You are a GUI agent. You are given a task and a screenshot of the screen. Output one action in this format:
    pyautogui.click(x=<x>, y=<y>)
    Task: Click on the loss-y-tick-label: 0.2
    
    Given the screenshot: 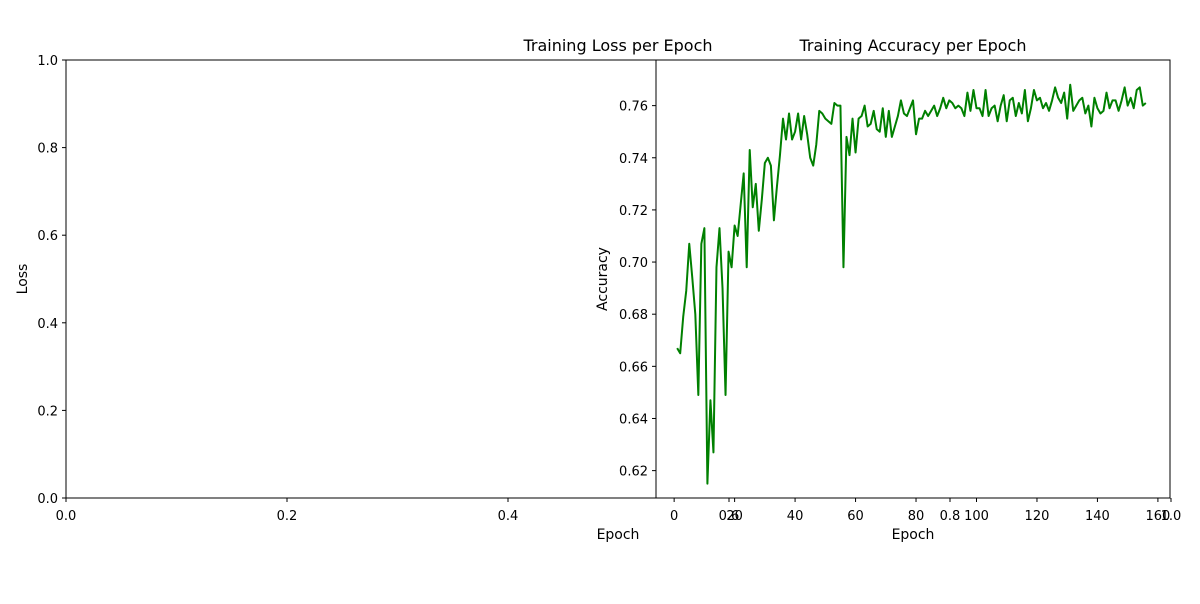 What is the action you would take?
    pyautogui.click(x=47, y=411)
    